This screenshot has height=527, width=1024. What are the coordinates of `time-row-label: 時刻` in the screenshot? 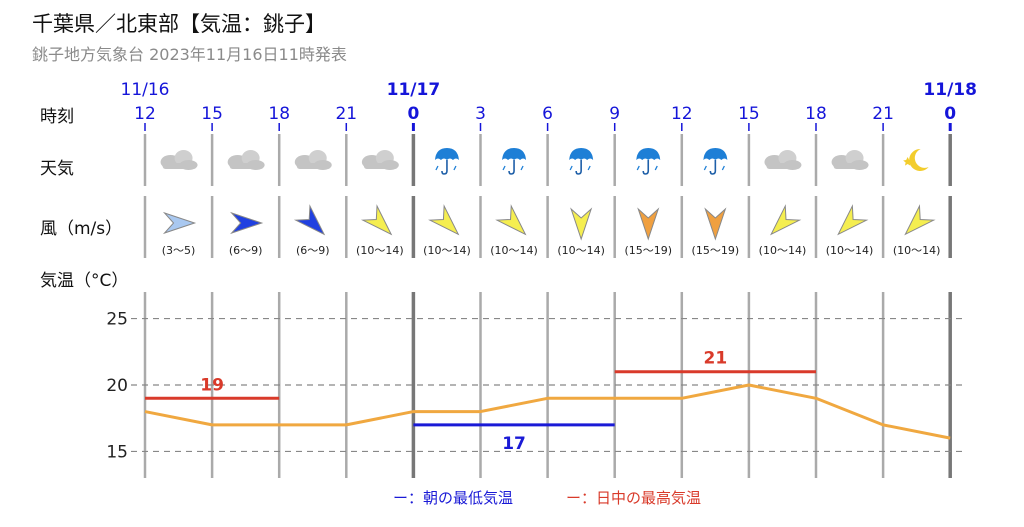 It's located at (57, 117).